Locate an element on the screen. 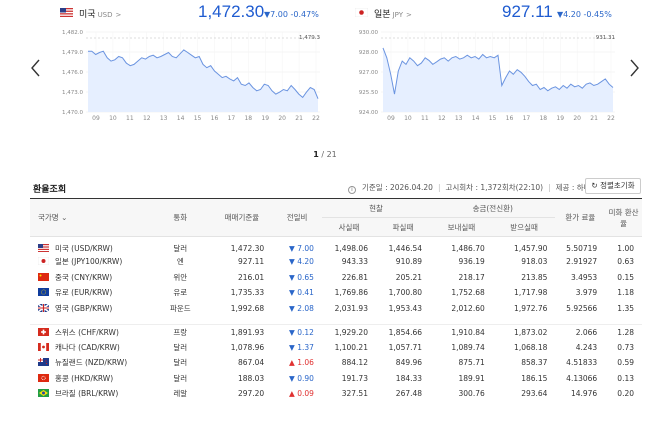 This screenshot has height=427, width=650. ca-flag-icon is located at coordinates (43, 346).